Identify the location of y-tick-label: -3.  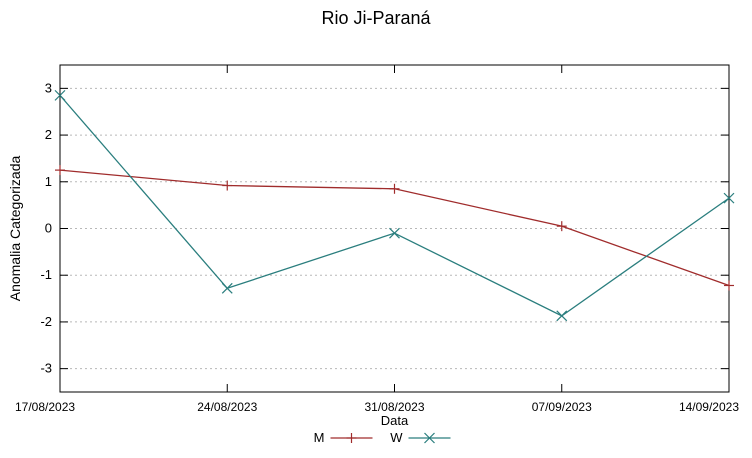
(46, 368).